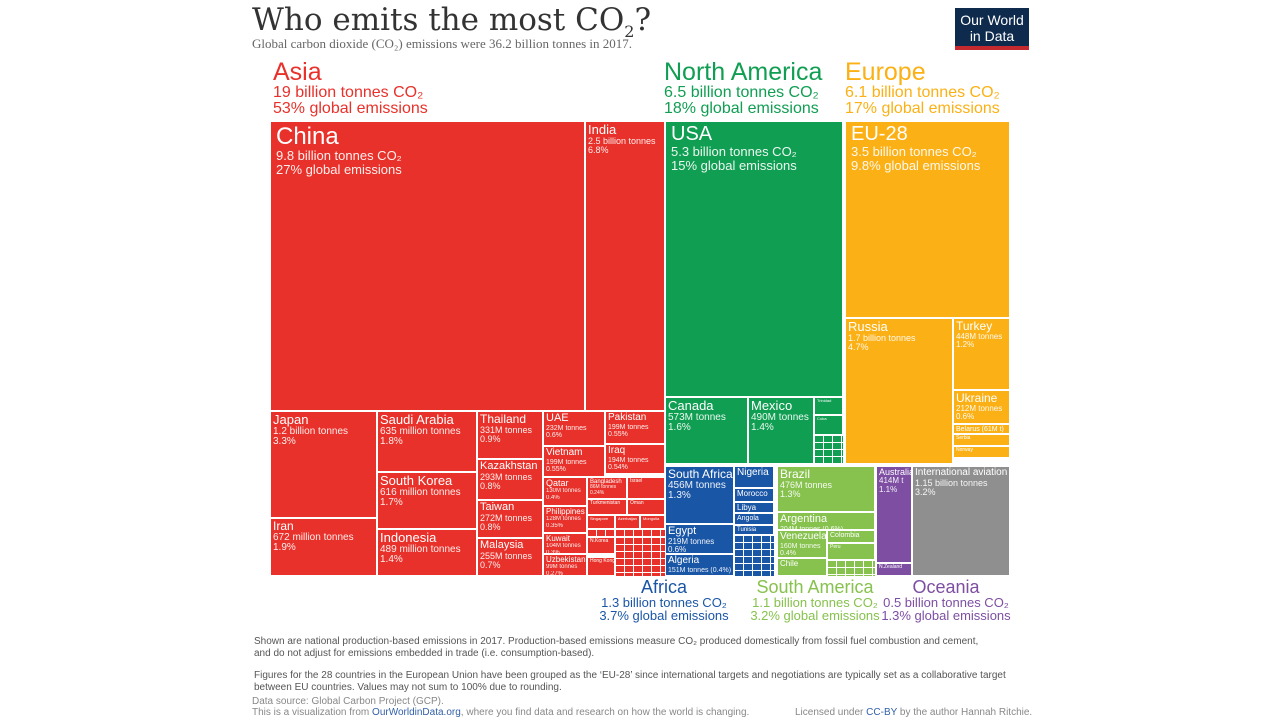 The image size is (1280, 720). What do you see at coordinates (565, 491) in the screenshot?
I see `tile-qatar: Qatar 130M tonnes 0.4%` at bounding box center [565, 491].